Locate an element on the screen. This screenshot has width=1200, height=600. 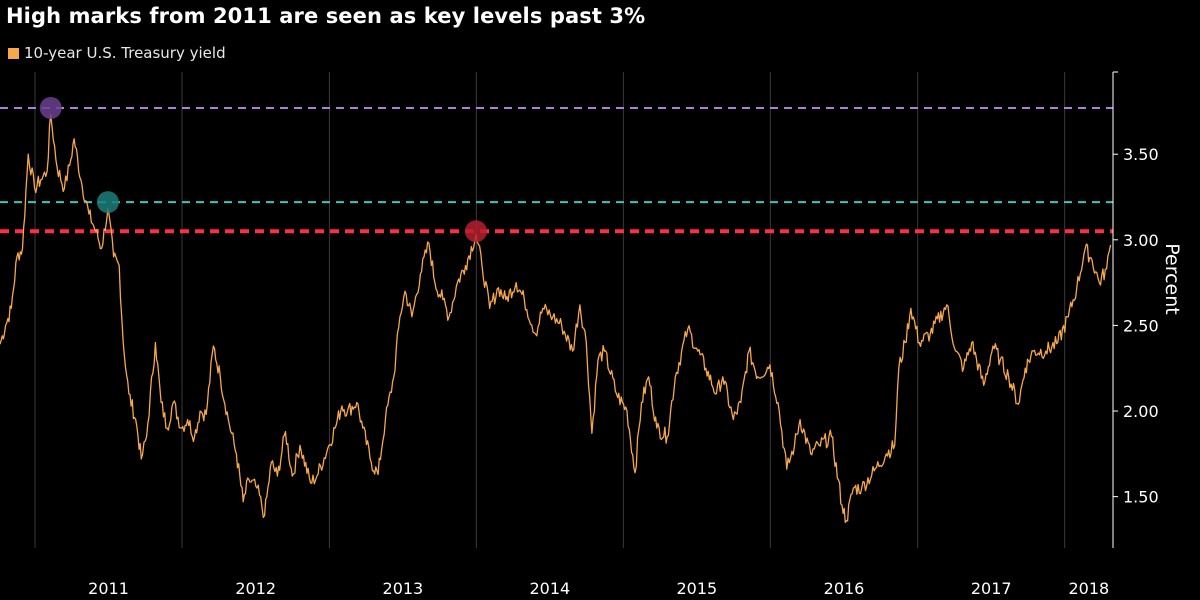
x-tick-label: 2013 is located at coordinates (403, 588).